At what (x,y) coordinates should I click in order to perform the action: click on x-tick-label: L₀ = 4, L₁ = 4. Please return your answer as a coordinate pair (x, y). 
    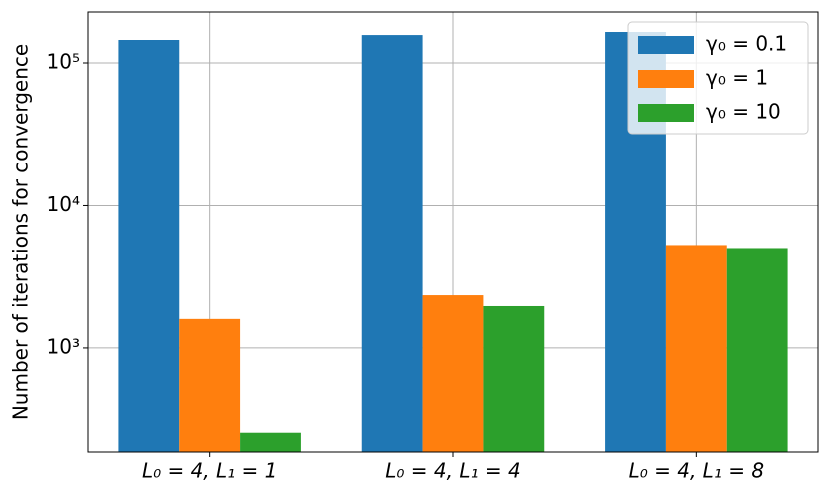
    Looking at the image, I should click on (452, 471).